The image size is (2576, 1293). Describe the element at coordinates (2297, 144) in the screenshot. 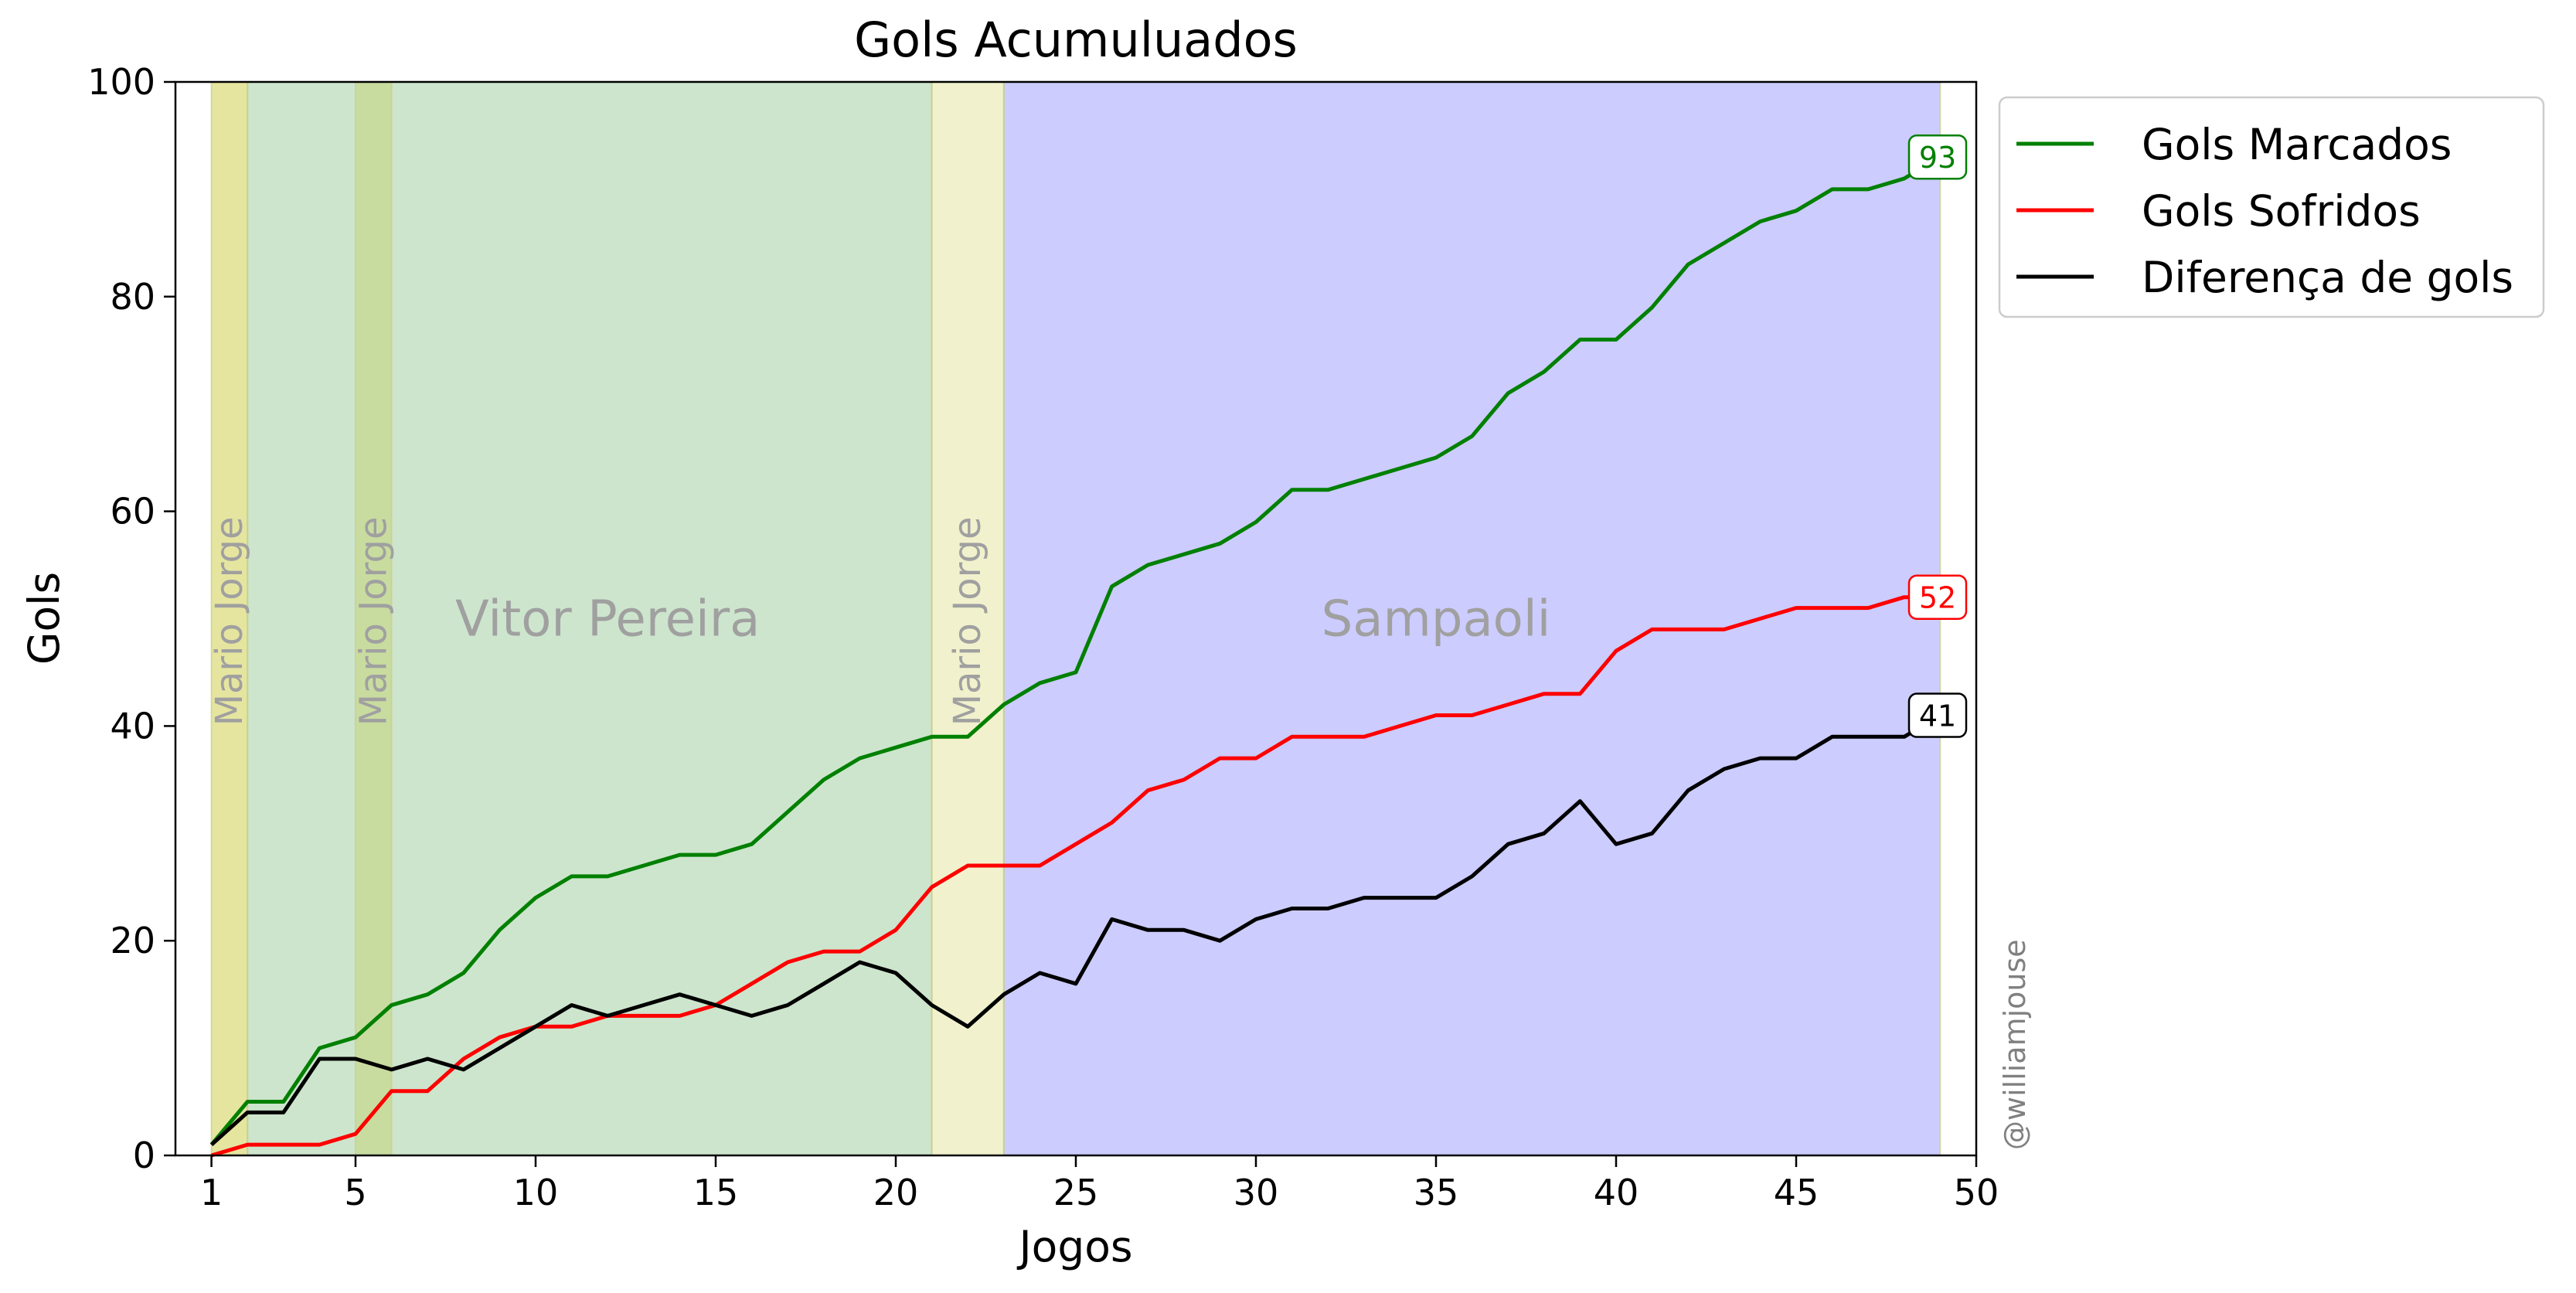

I see `legend-entry: Gols Marcados` at that location.